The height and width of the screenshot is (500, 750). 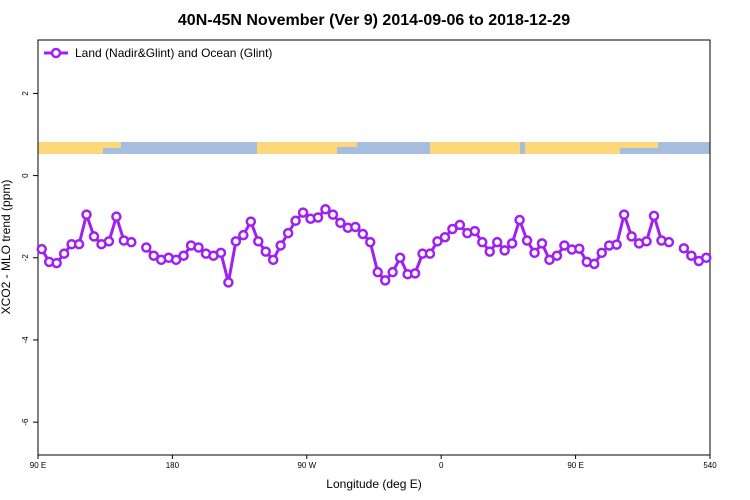 What do you see at coordinates (710, 465) in the screenshot?
I see `x-tick-label: 540` at bounding box center [710, 465].